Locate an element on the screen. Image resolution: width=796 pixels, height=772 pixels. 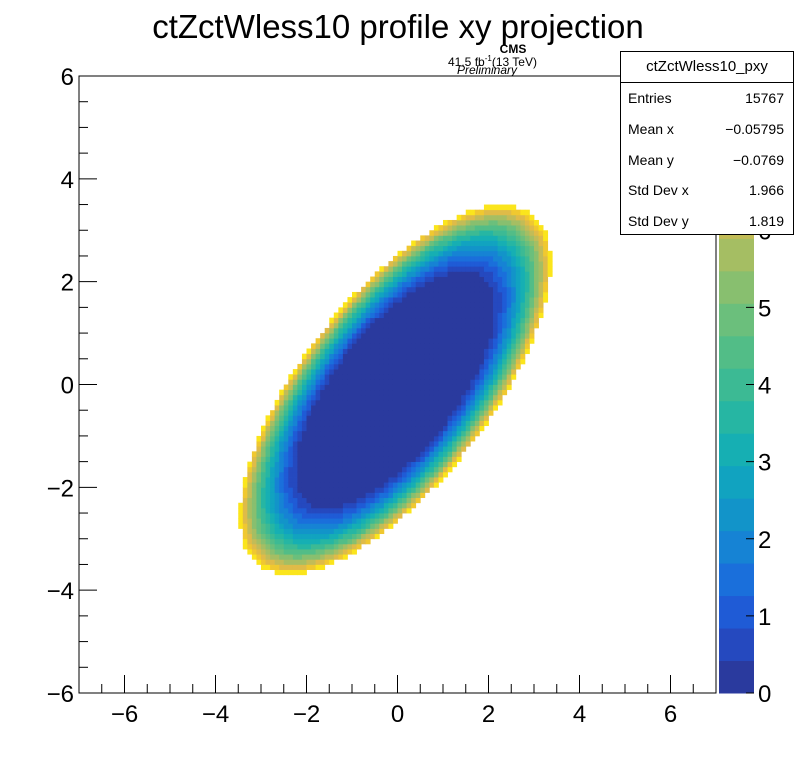
color-scale-band is located at coordinates (736, 515).